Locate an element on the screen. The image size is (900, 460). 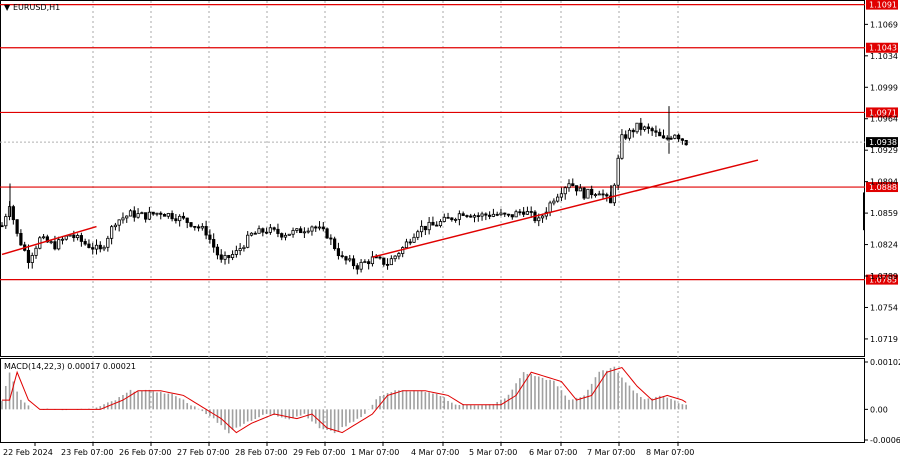
time-label: 29 Feb 07:00 is located at coordinates (319, 452).